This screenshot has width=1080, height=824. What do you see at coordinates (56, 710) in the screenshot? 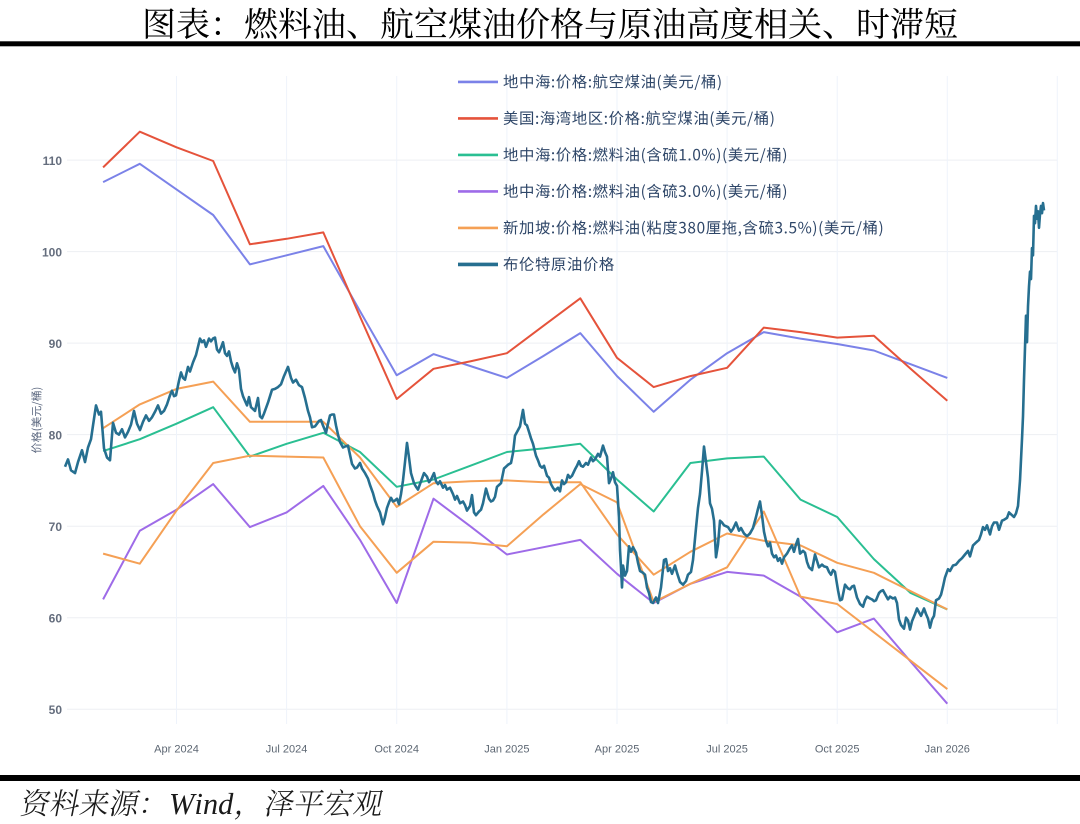
I see `svg-text: 50` at bounding box center [56, 710].